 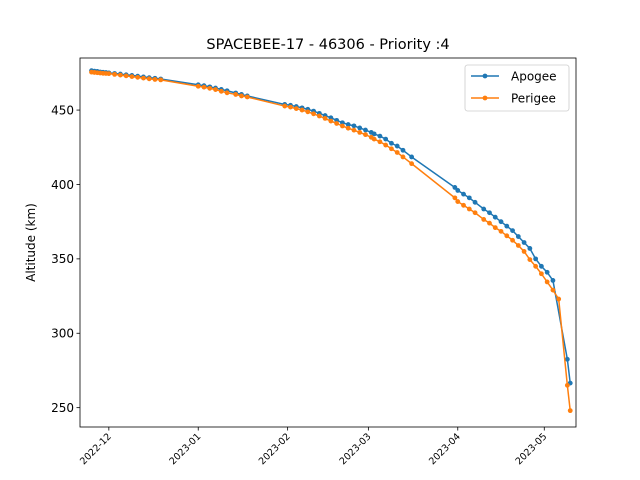 I want to click on legend: Apogee Perigee, so click(x=517, y=88).